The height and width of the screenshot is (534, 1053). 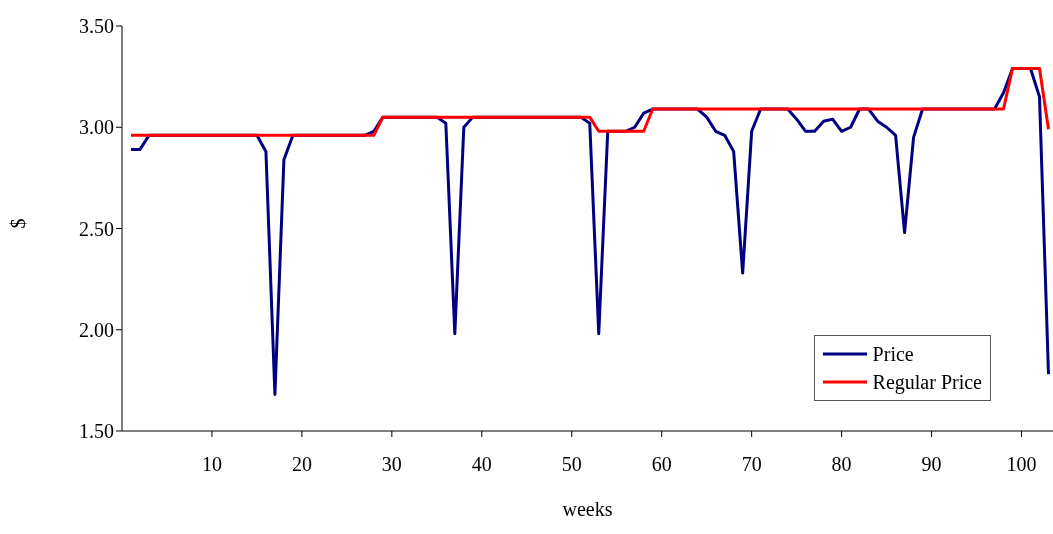 I want to click on x-tick-label: 30, so click(x=391, y=464).